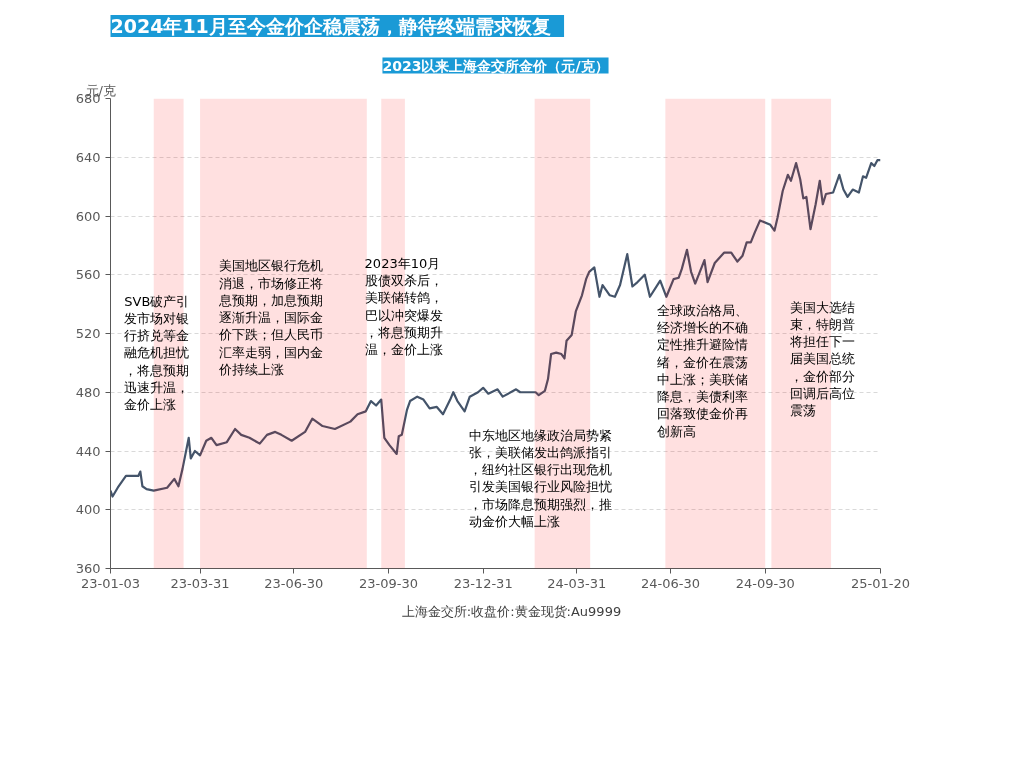  I want to click on chart-title: 2024年11月至今金价企稳震荡，静待终端需求恢复, so click(330, 26).